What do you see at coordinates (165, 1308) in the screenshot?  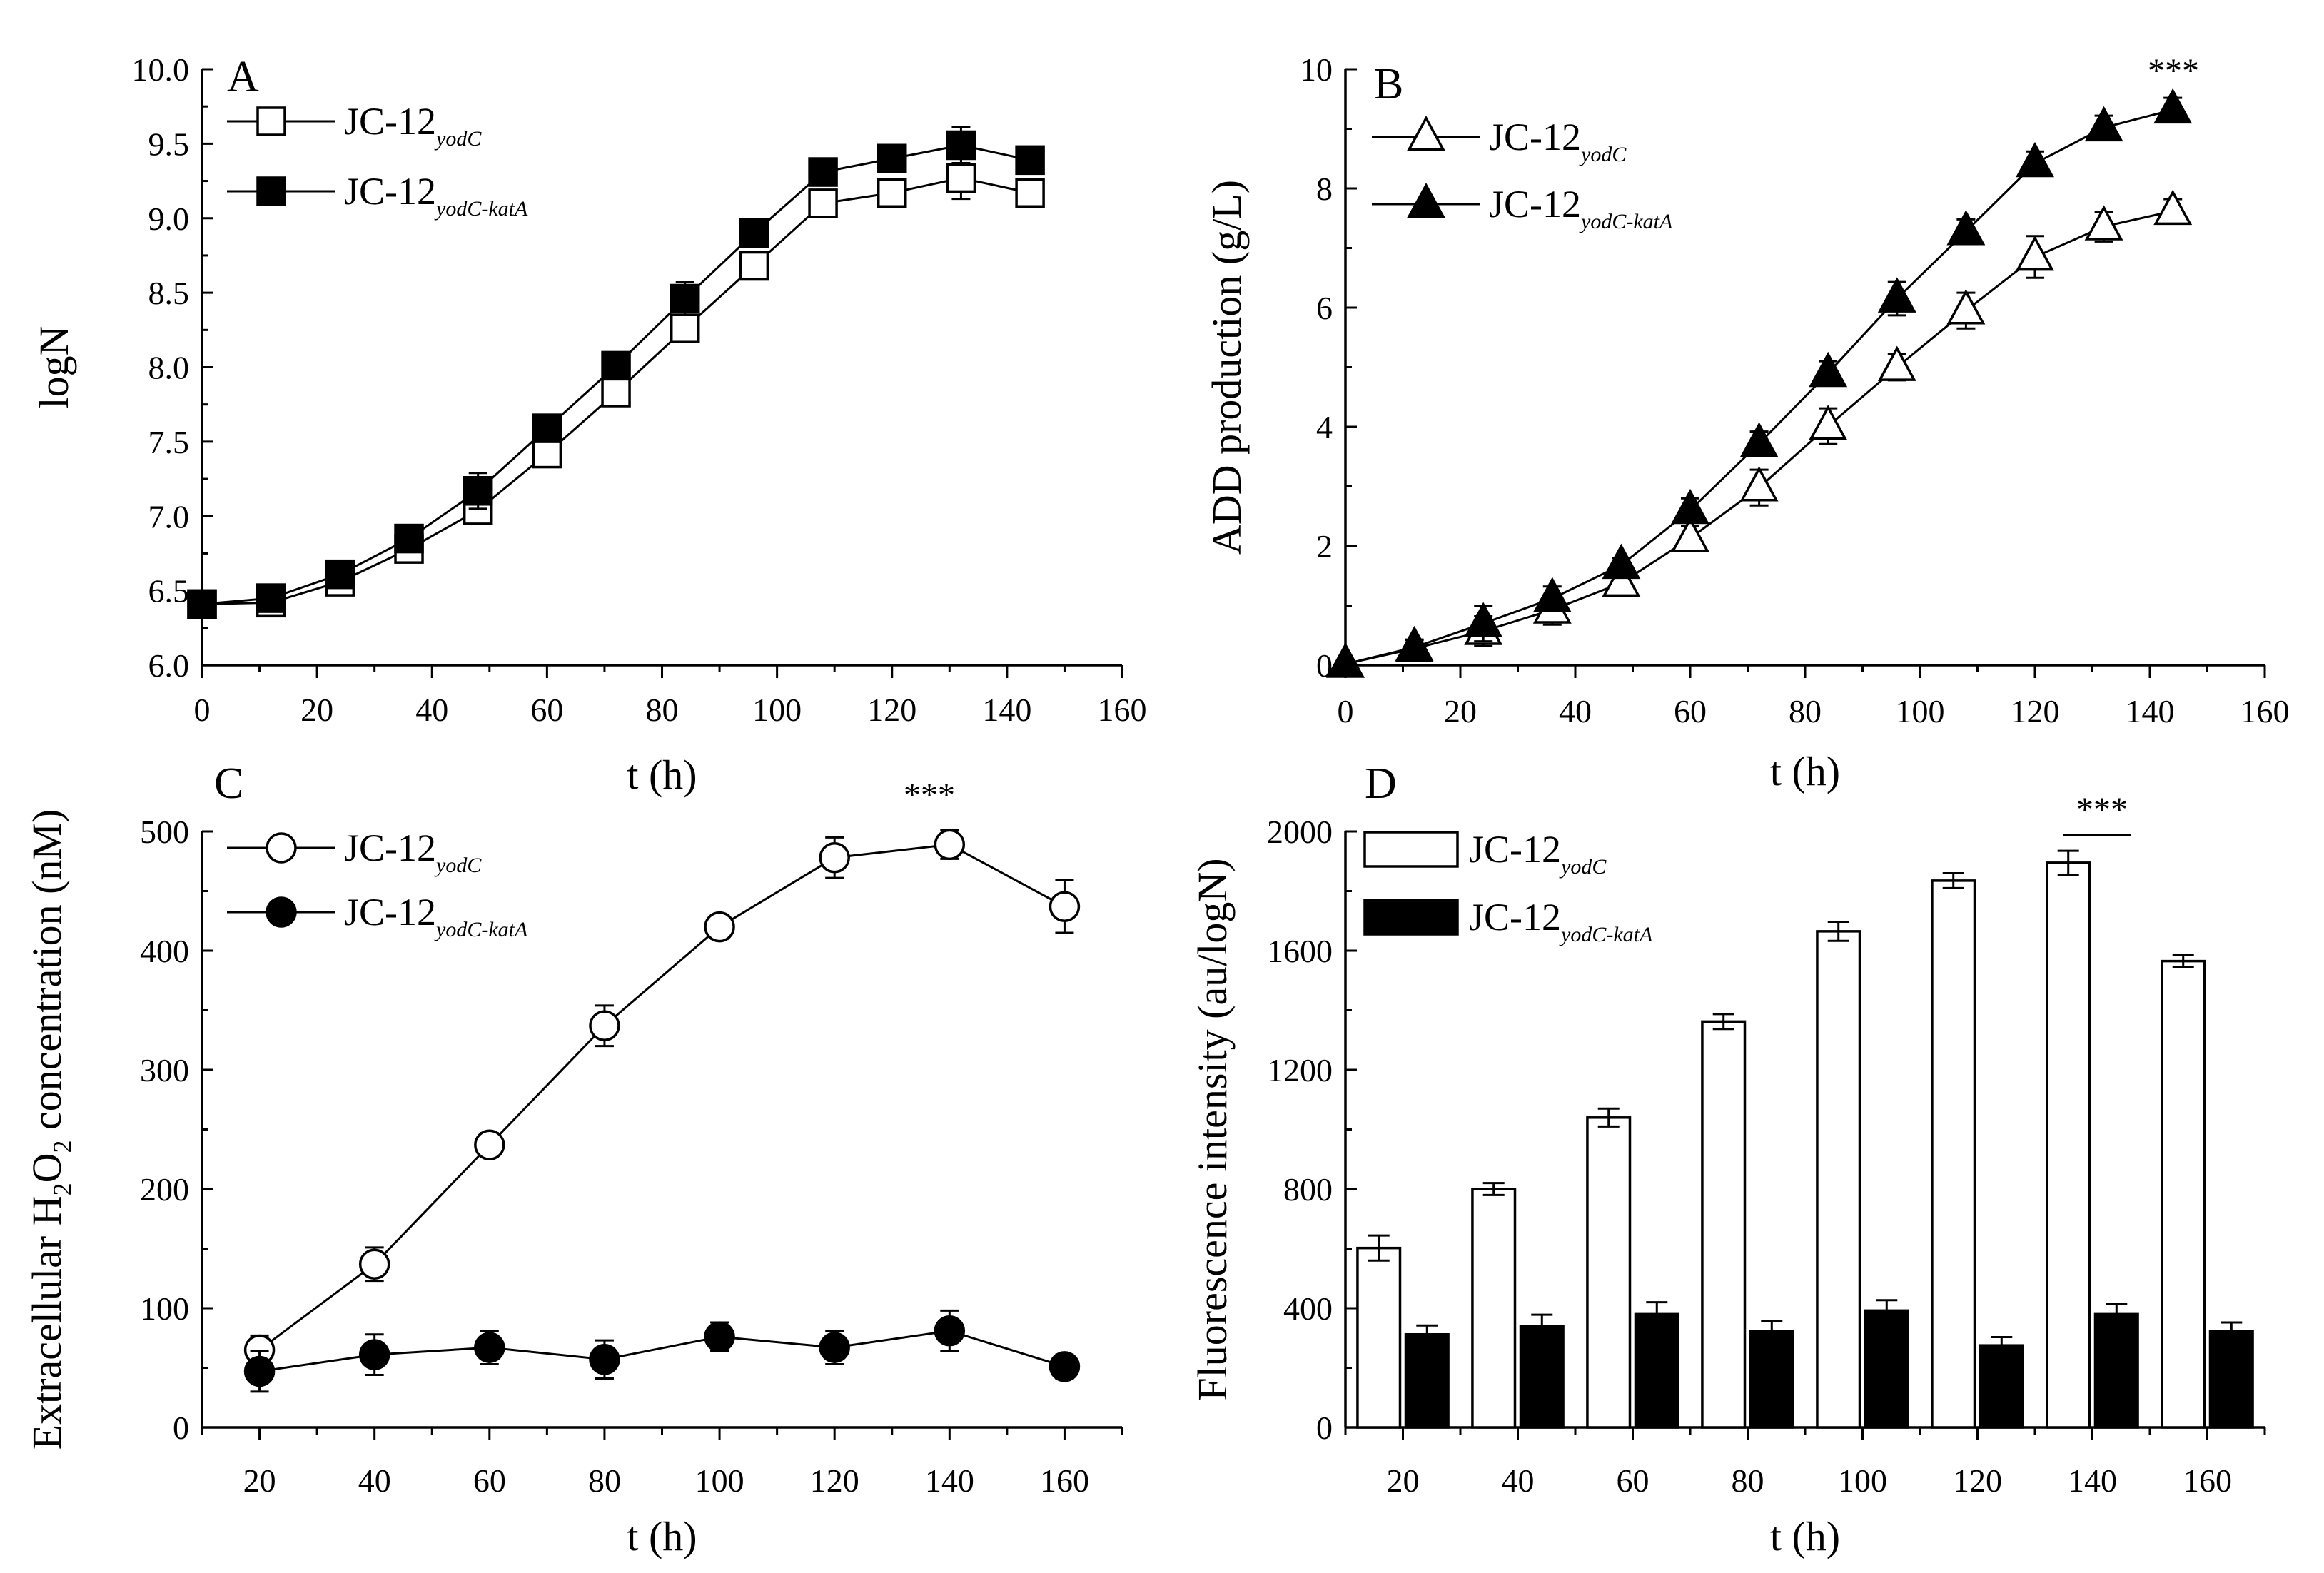 I see `y-tick-label: 100` at bounding box center [165, 1308].